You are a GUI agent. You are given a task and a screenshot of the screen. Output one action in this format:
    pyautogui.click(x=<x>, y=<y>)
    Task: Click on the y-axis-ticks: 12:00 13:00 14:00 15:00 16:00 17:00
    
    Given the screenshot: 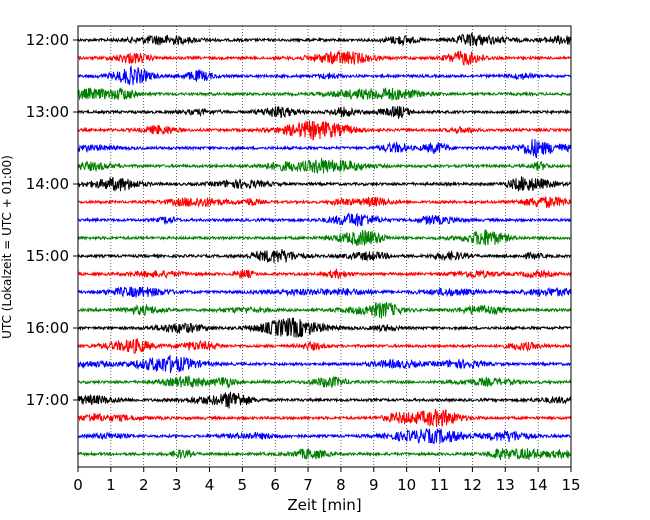 What is the action you would take?
    pyautogui.click(x=52, y=220)
    